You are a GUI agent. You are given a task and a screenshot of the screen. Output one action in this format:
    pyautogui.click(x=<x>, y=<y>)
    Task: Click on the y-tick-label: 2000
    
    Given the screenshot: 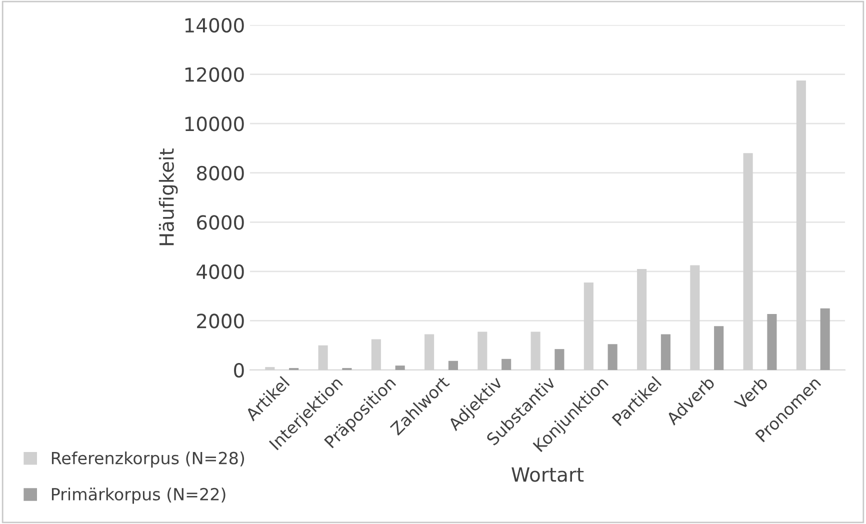 What is the action you would take?
    pyautogui.click(x=220, y=321)
    